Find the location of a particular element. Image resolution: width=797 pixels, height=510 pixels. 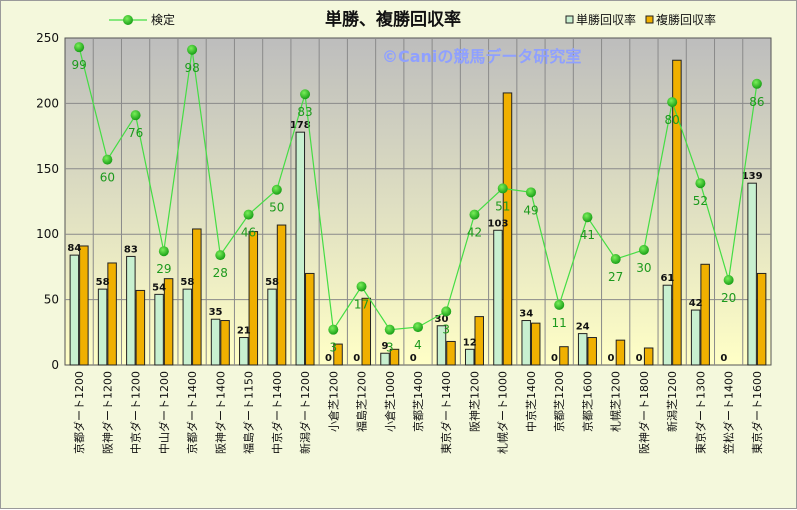

legend-bar2-label: 複勝回収率 is located at coordinates (686, 19).